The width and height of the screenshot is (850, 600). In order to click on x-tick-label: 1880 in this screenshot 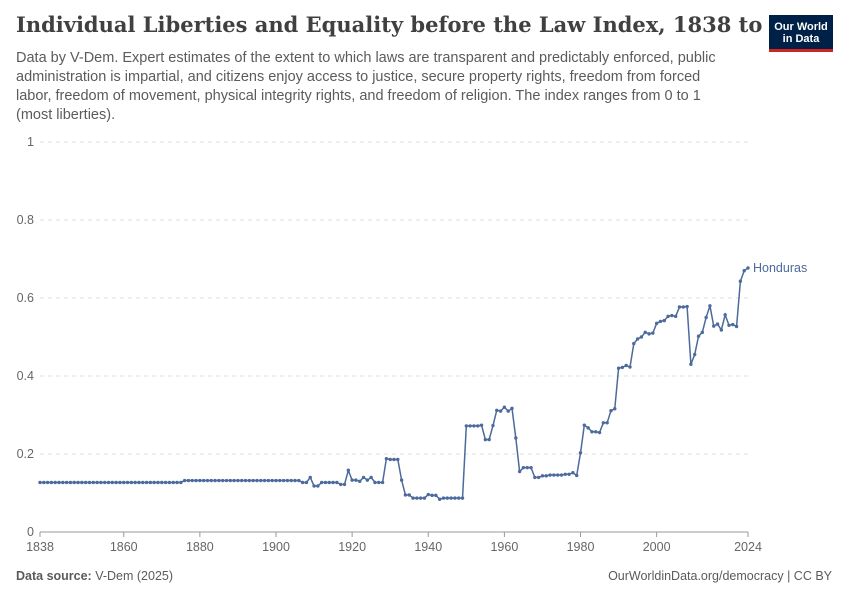, I will do `click(200, 547)`.